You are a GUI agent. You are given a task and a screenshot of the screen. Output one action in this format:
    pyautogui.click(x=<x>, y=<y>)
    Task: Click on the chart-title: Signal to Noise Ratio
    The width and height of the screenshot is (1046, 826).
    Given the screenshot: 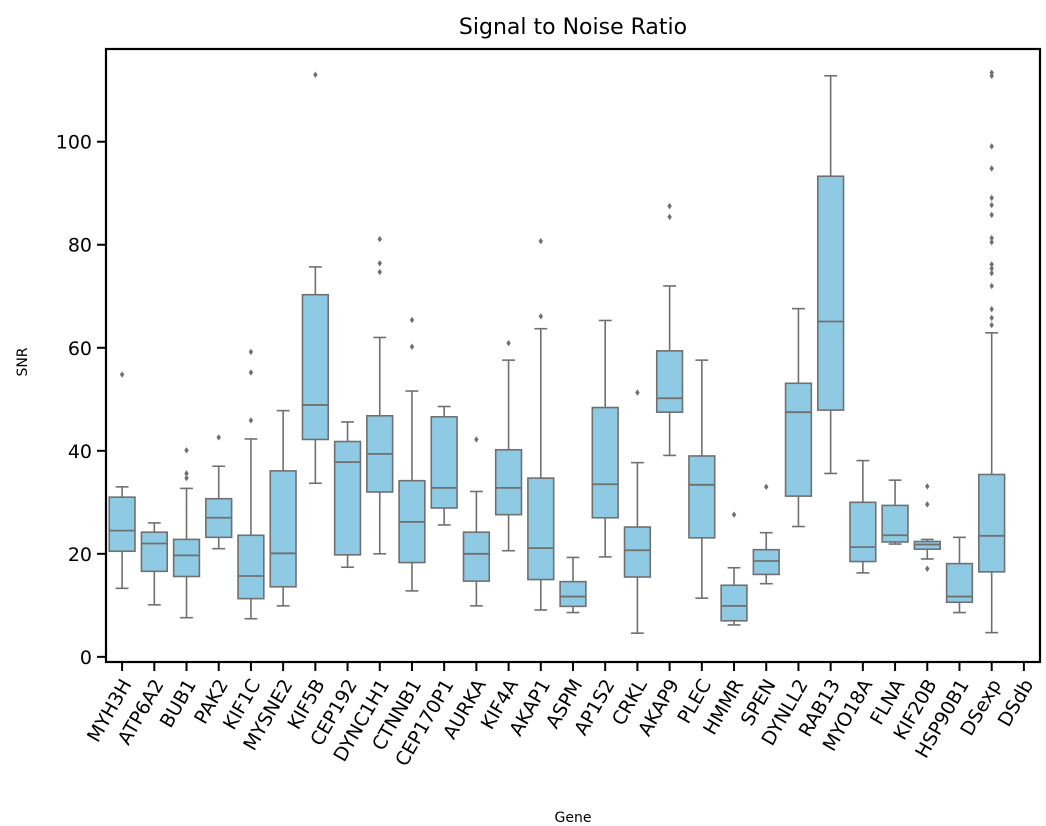 What is the action you would take?
    pyautogui.click(x=573, y=27)
    